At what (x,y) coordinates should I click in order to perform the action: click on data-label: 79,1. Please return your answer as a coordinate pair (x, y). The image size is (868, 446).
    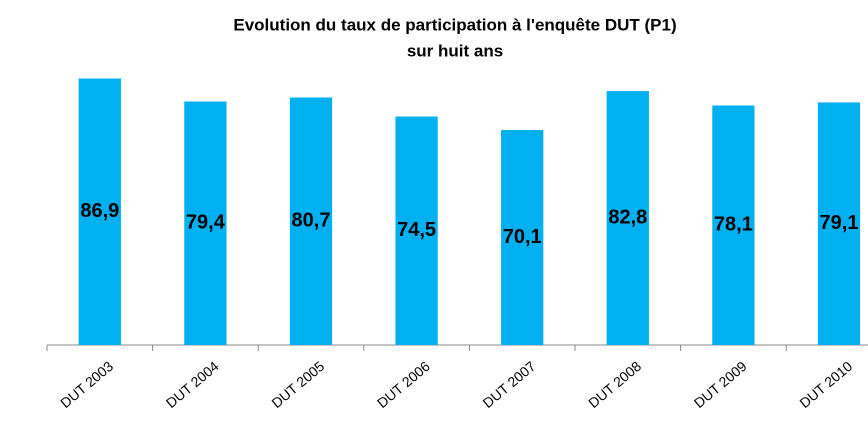
    Looking at the image, I should click on (839, 223).